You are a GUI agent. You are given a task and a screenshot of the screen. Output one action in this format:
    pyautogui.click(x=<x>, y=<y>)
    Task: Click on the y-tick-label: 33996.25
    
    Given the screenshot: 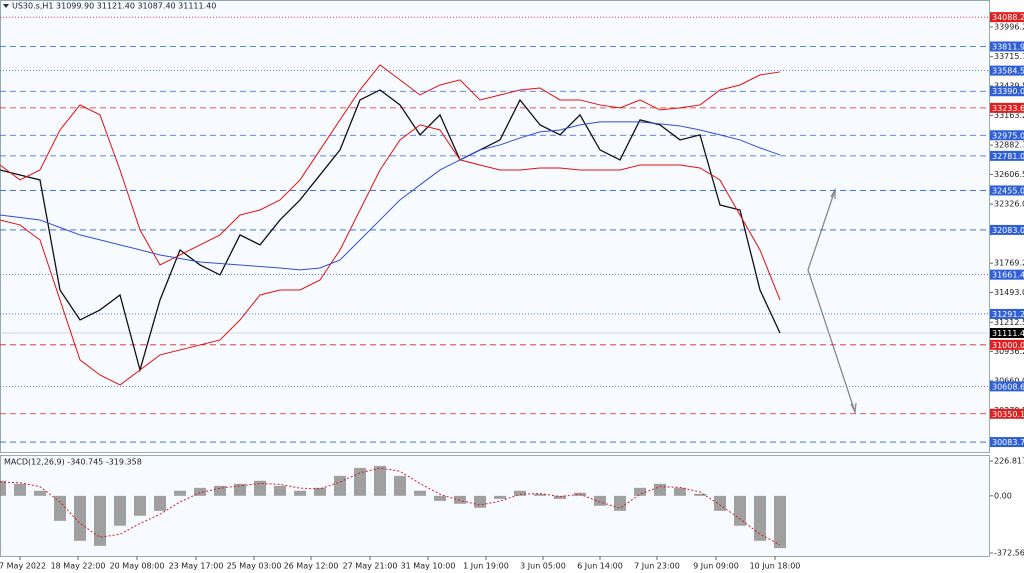 What is the action you would take?
    pyautogui.click(x=1009, y=26)
    